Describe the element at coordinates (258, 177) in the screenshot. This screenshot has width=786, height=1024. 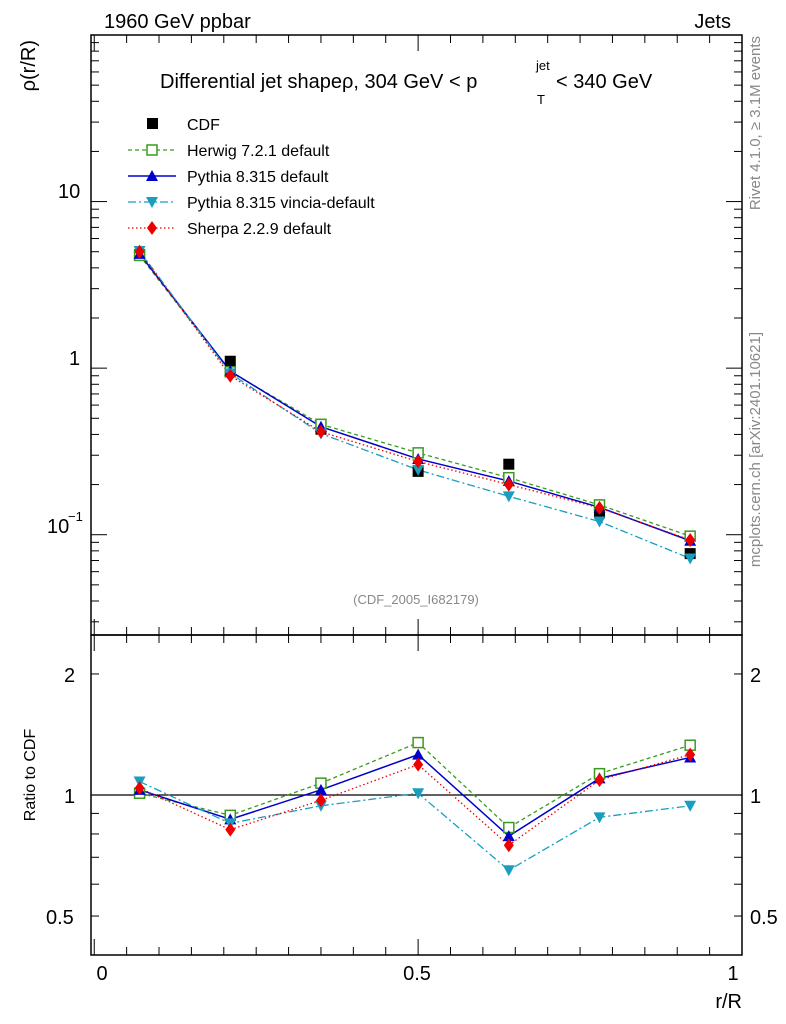
I see `legend-label-pythia: Pythia 8.315 default` at that location.